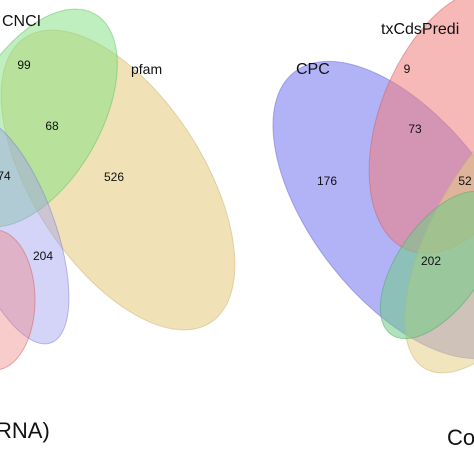 The image size is (474, 474). What do you see at coordinates (24, 65) in the screenshot?
I see `region-count-cnci-only: 99` at bounding box center [24, 65].